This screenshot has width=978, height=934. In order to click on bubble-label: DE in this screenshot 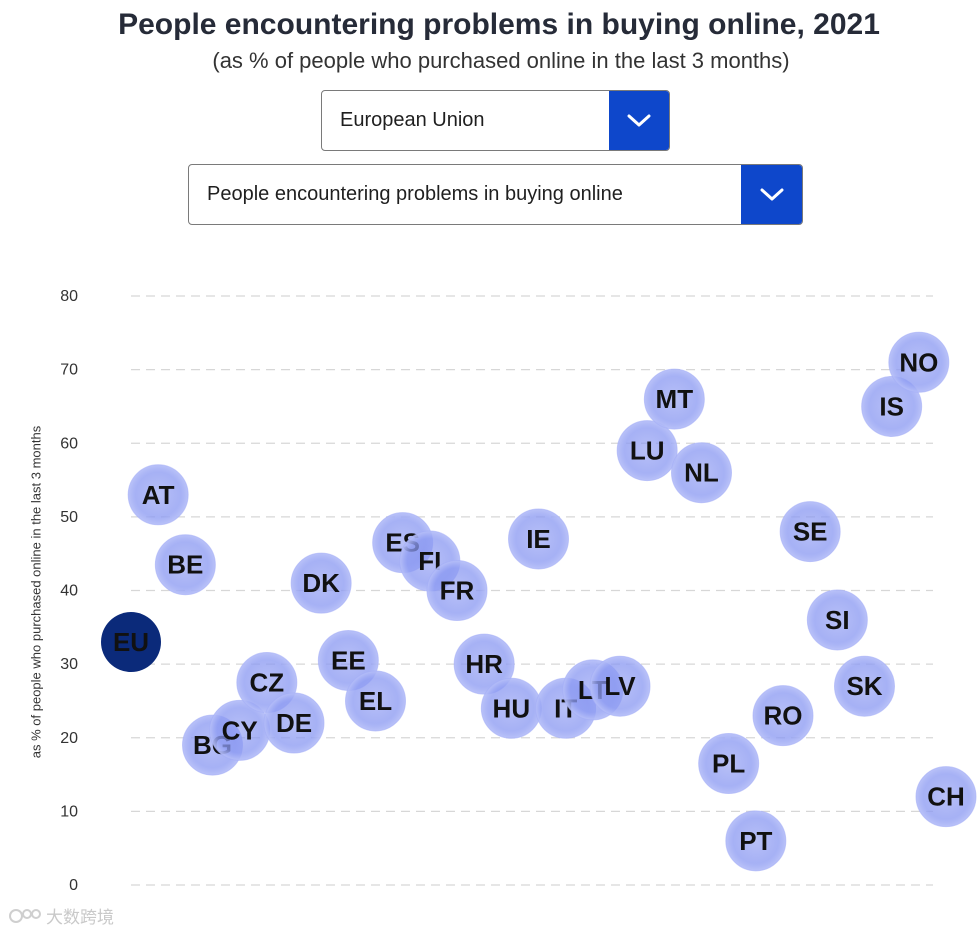, I will do `click(294, 723)`.